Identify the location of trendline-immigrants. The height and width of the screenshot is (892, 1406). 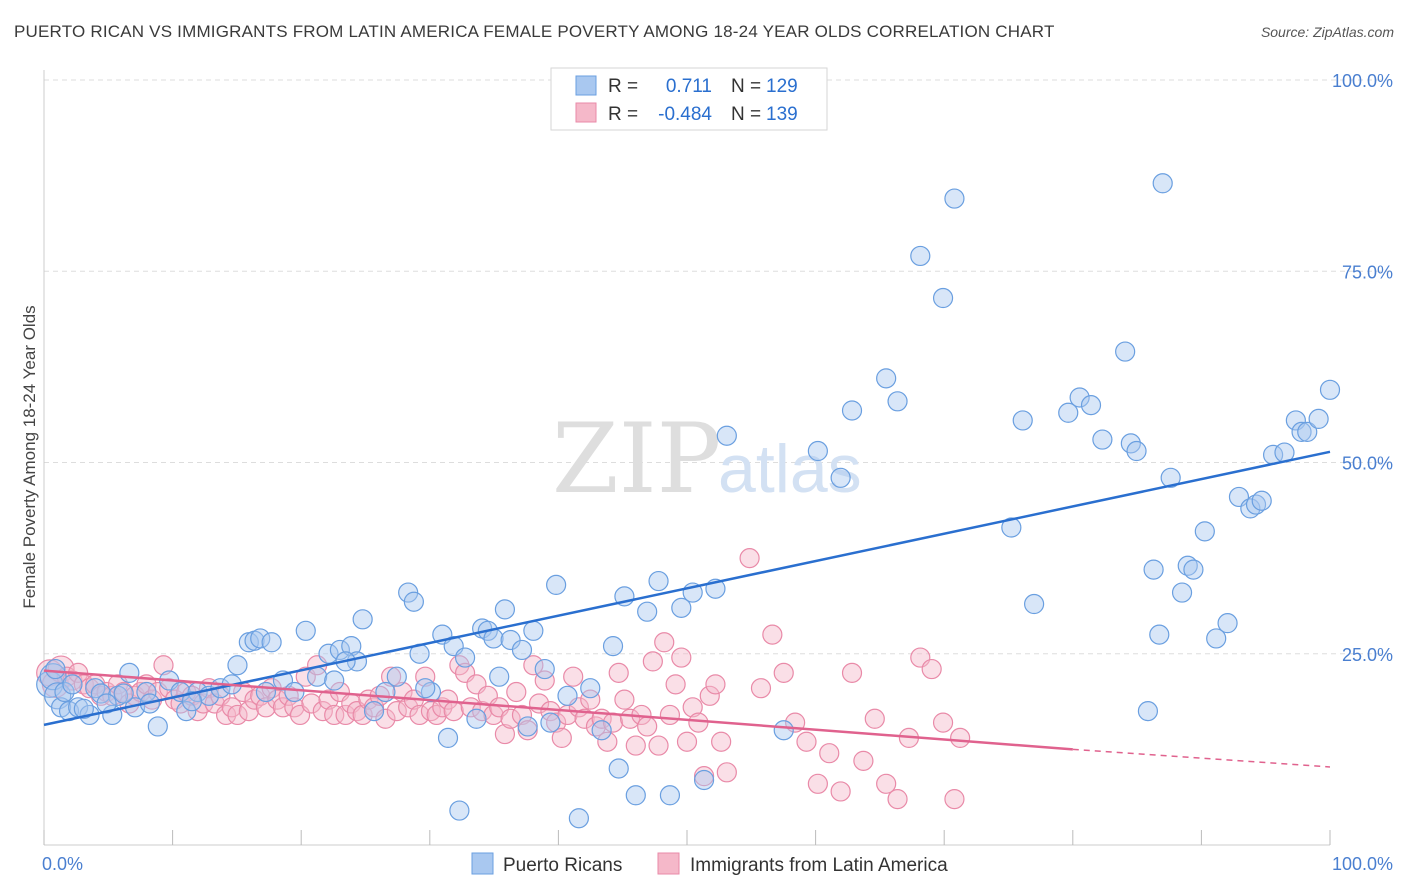
(558, 710).